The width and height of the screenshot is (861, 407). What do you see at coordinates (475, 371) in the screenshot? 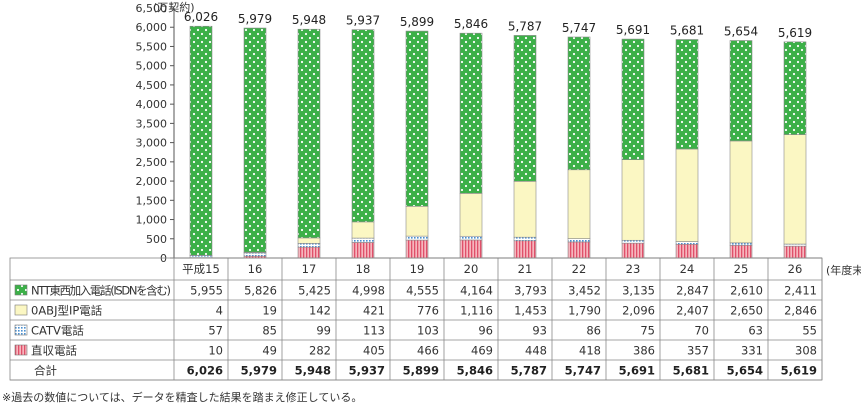
I see `table-cell-total: 5,846` at bounding box center [475, 371].